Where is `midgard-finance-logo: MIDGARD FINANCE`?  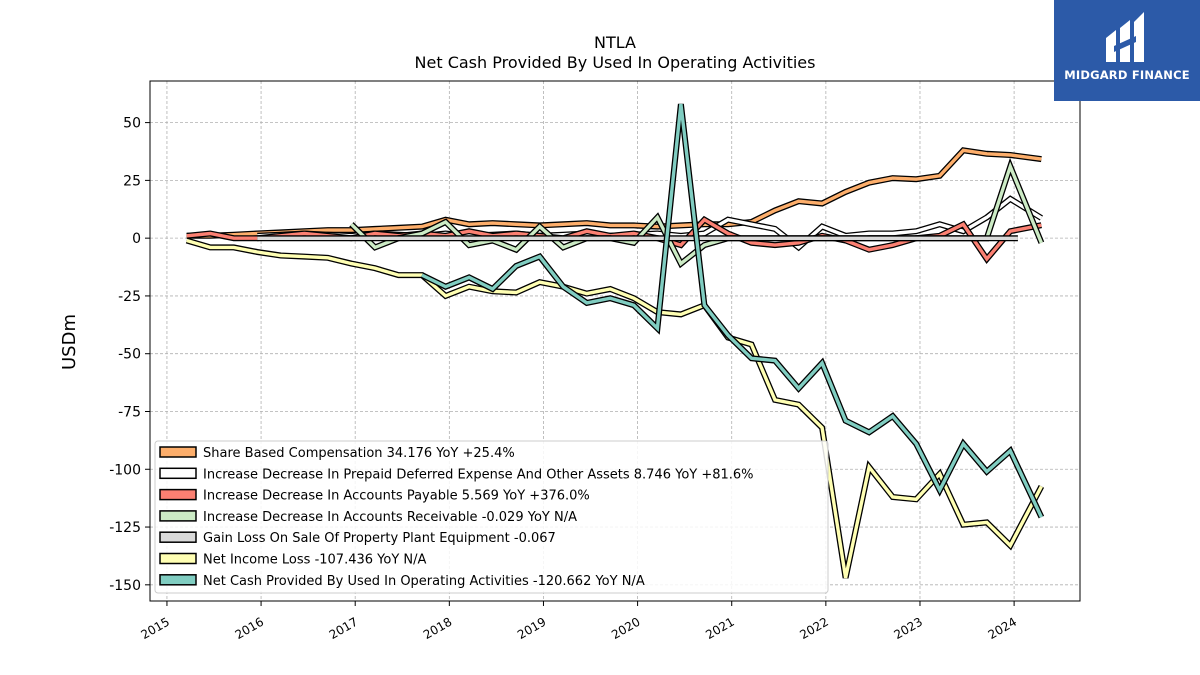 midgard-finance-logo: MIDGARD FINANCE is located at coordinates (1127, 50).